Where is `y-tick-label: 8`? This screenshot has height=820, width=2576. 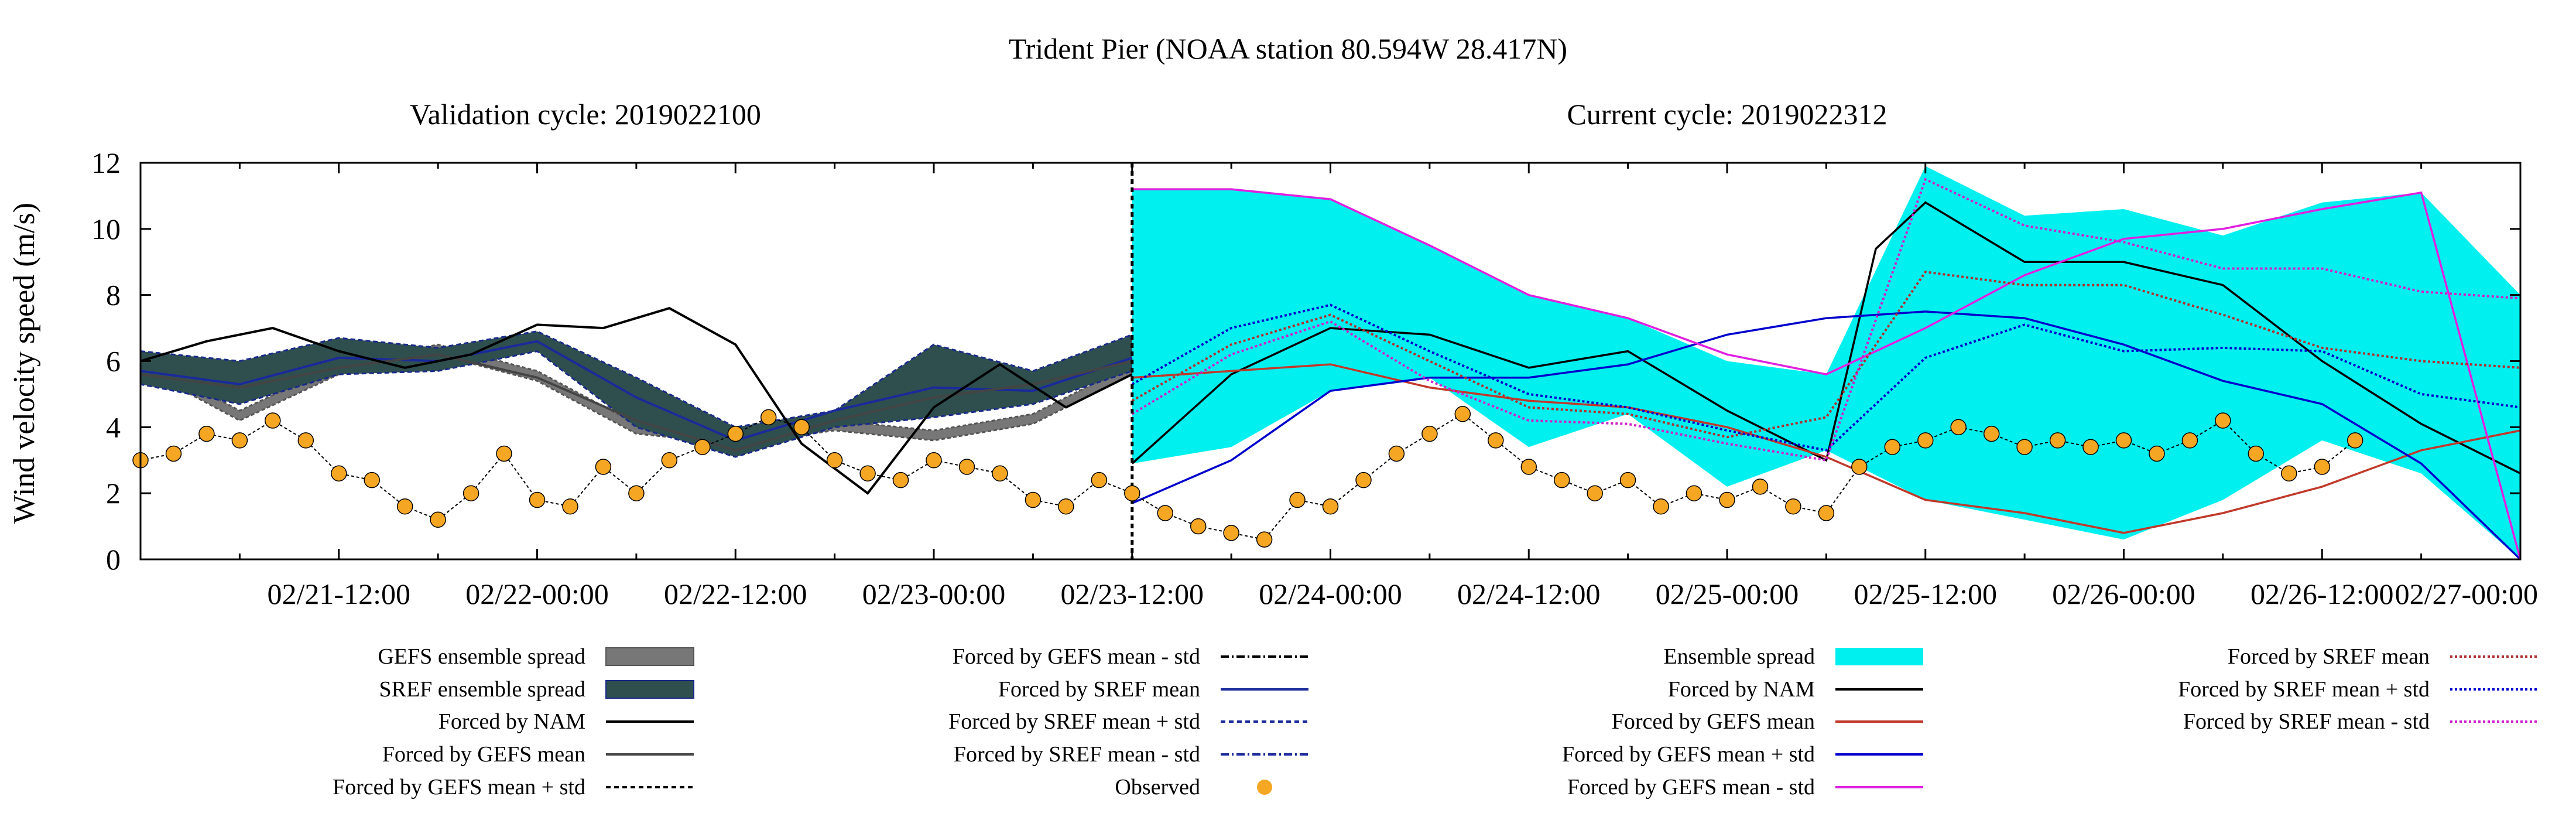
y-tick-label: 8 is located at coordinates (113, 295).